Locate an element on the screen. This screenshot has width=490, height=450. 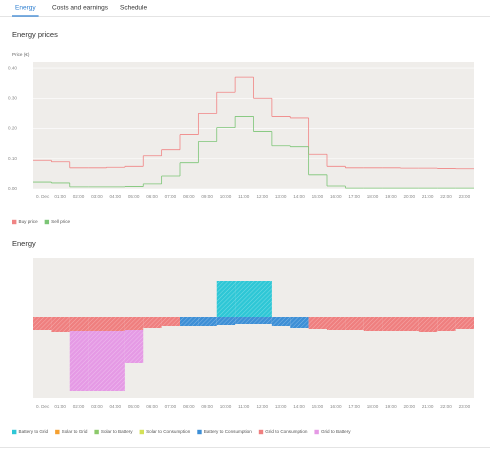
legend-label: Sell price is located at coordinates (60, 221).